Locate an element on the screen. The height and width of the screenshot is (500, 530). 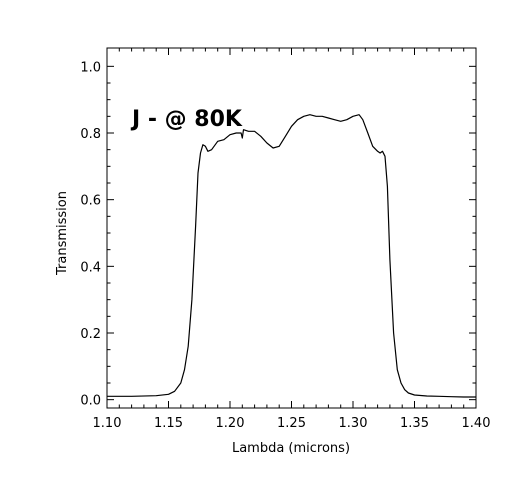
y-tick-label: 0.0 is located at coordinates (90, 401).